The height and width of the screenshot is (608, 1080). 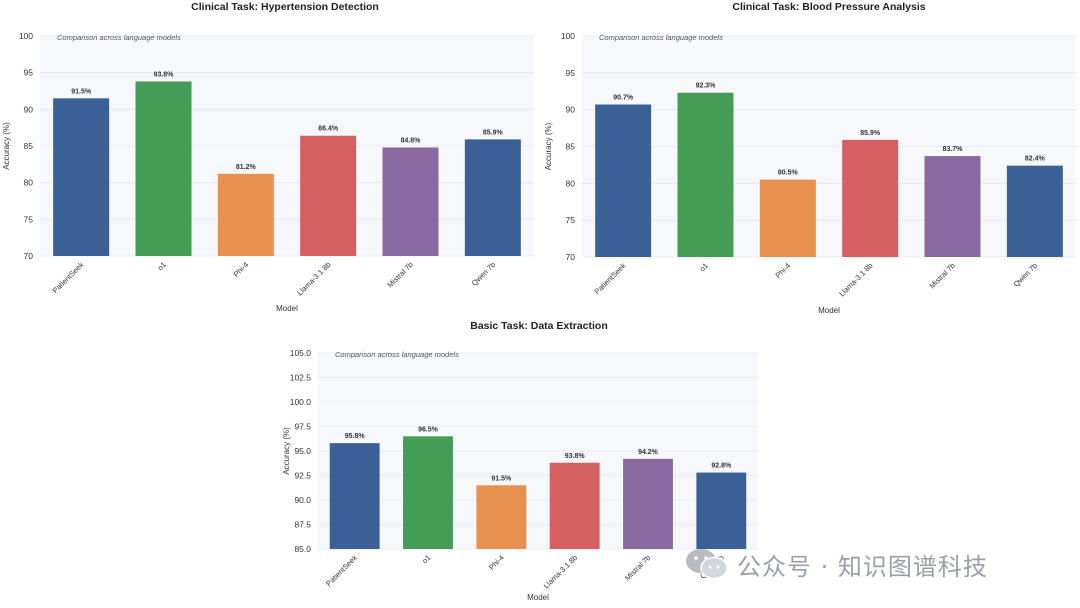 I want to click on bar-value-label: 81.2%, so click(x=246, y=167).